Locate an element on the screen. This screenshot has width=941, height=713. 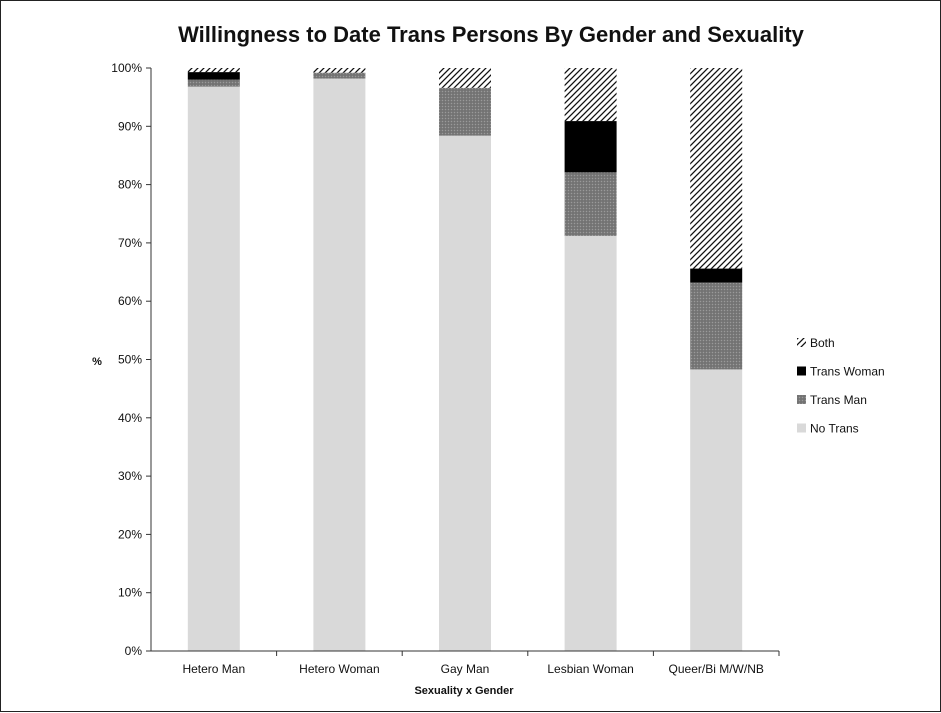
y-tick-label: 70% is located at coordinates (130, 243).